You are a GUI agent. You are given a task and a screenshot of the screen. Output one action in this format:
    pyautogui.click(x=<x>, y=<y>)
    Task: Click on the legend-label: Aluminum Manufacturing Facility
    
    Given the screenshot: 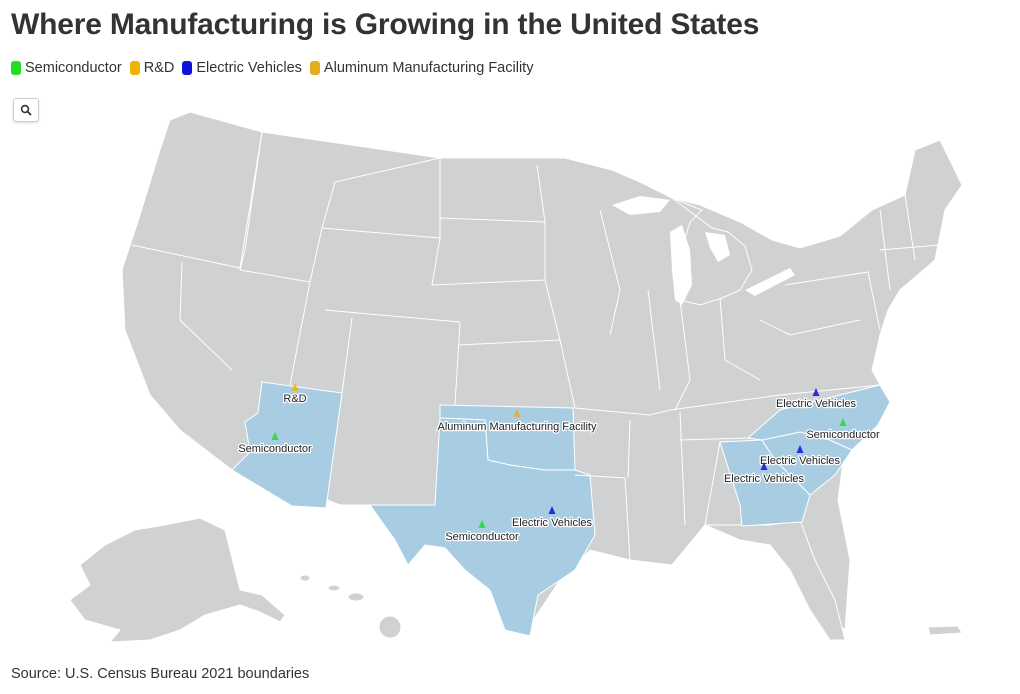 What is the action you would take?
    pyautogui.click(x=428, y=68)
    